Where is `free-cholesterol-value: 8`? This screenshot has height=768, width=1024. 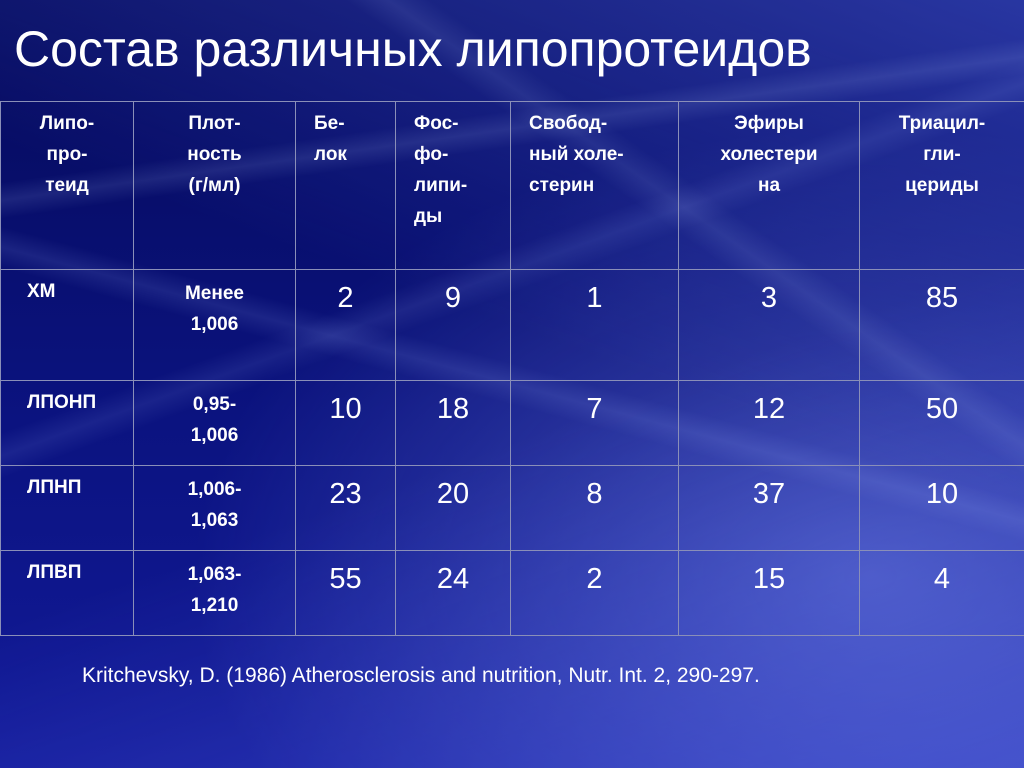
free-cholesterol-value: 8 is located at coordinates (594, 494).